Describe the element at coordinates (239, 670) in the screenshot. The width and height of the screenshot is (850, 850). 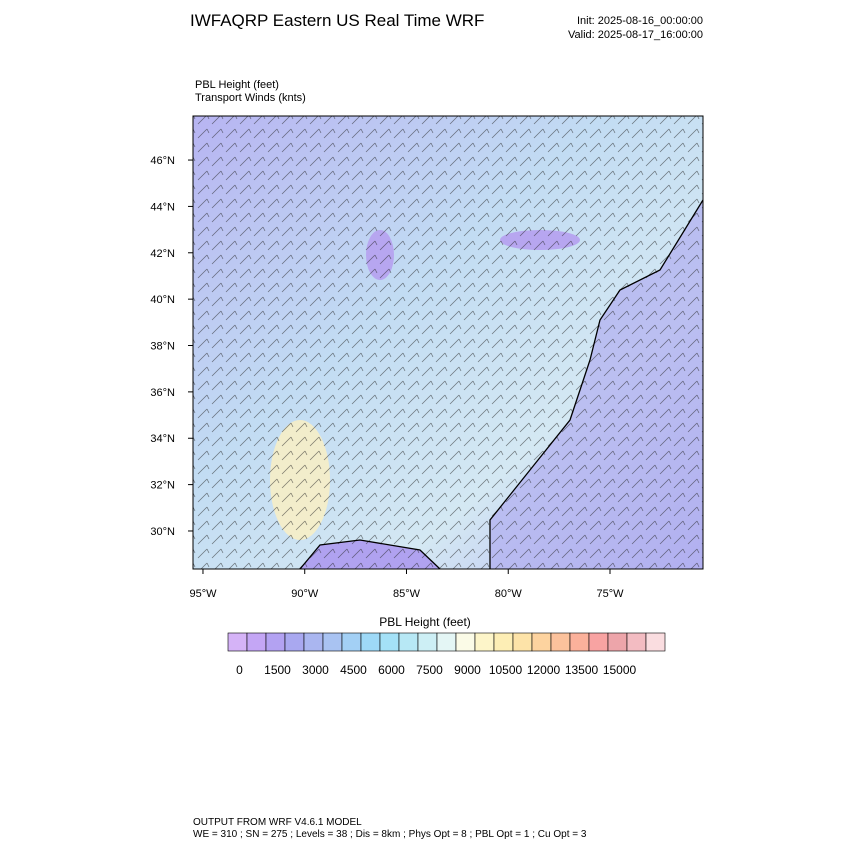
I see `colorbar-label: 0` at that location.